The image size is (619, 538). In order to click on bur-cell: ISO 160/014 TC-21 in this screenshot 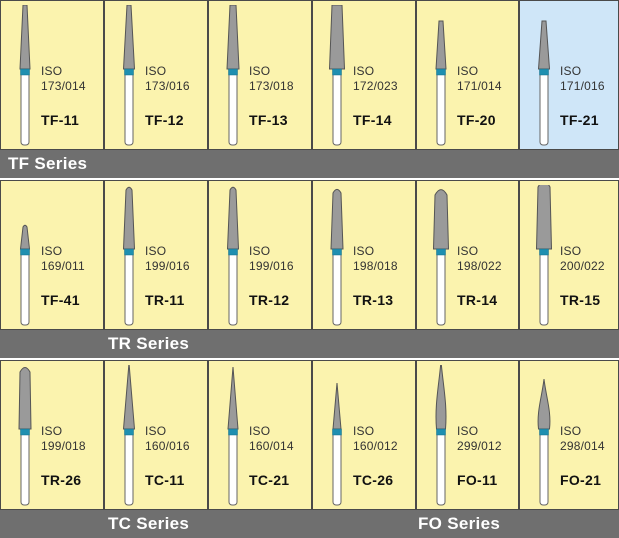, I will do `click(260, 435)`.